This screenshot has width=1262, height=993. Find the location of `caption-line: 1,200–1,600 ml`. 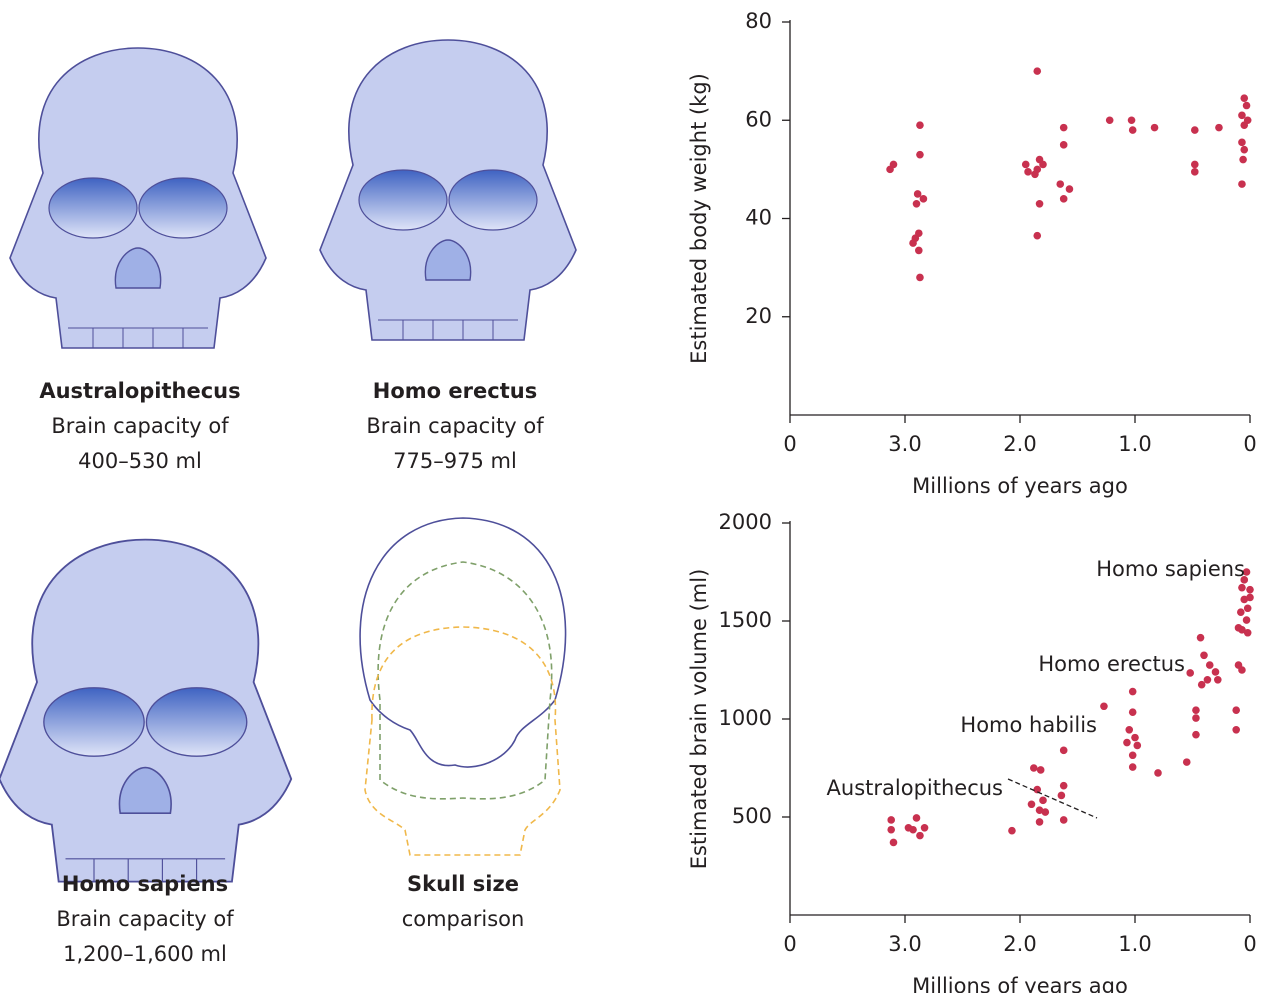

caption-line: 1,200–1,600 ml is located at coordinates (145, 954).